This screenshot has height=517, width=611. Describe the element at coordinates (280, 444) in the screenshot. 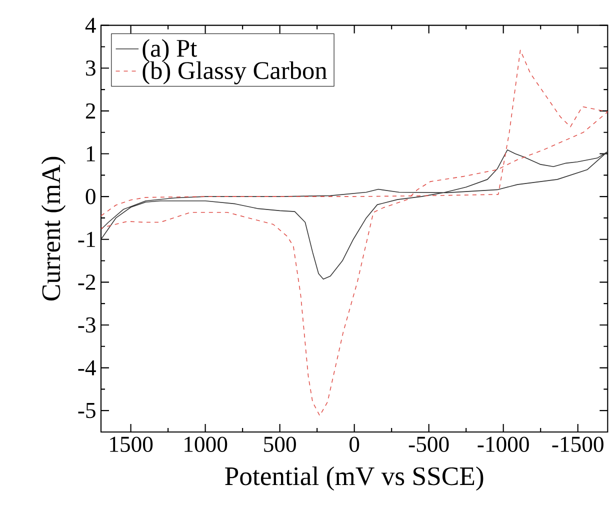

I see `x-tick-label: 500` at that location.